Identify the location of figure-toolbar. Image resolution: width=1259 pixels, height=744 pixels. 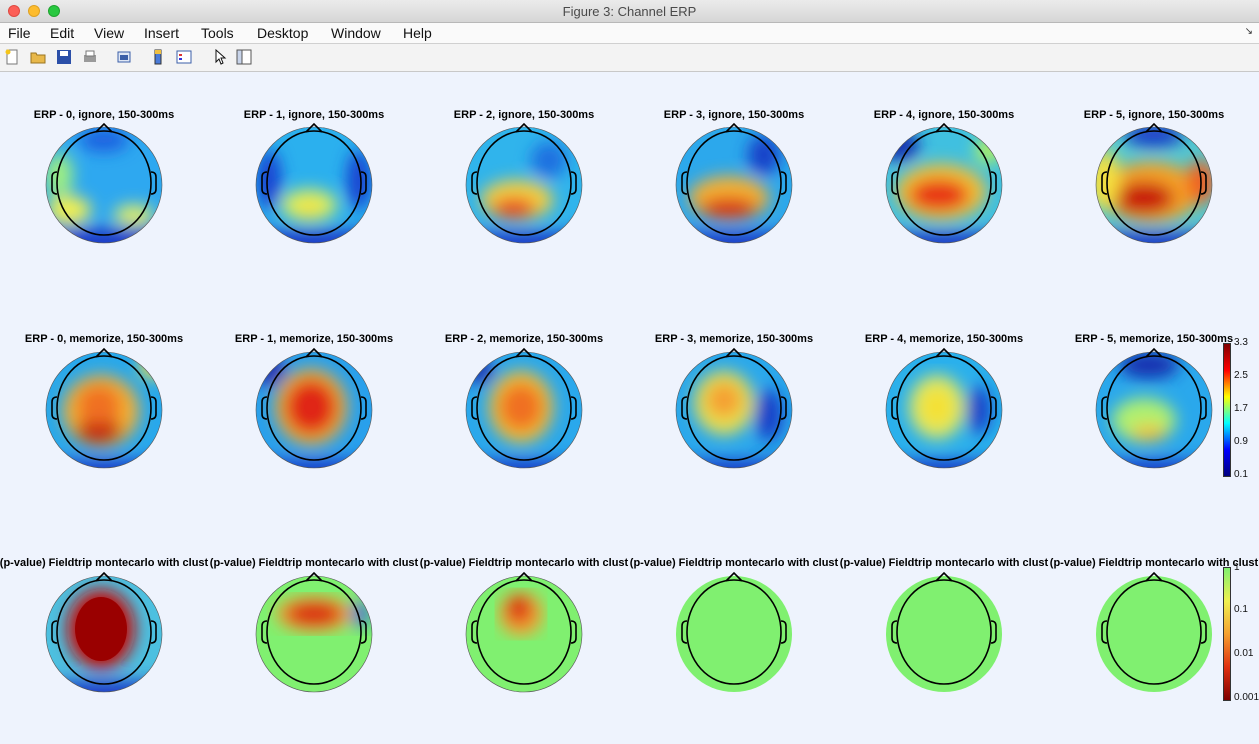
(629, 58).